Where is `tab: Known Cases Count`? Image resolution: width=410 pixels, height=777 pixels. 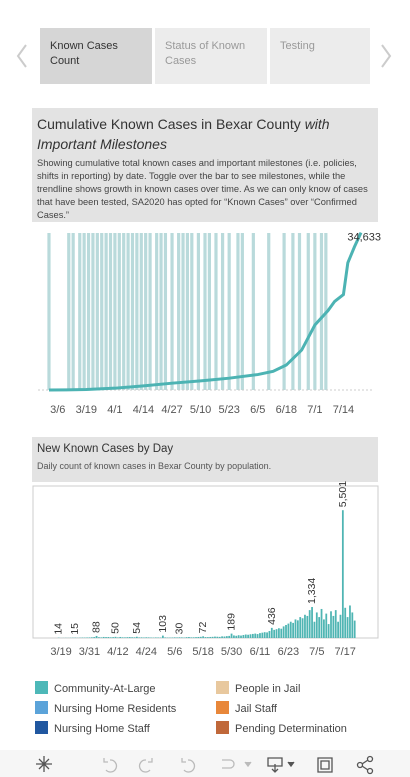 tab: Known Cases Count is located at coordinates (96, 56).